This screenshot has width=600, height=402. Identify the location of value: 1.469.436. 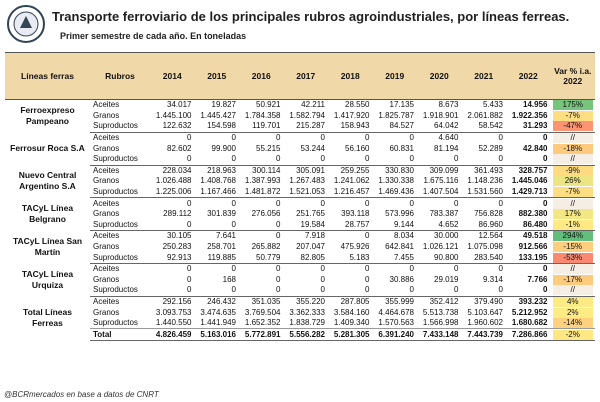
(394, 192).